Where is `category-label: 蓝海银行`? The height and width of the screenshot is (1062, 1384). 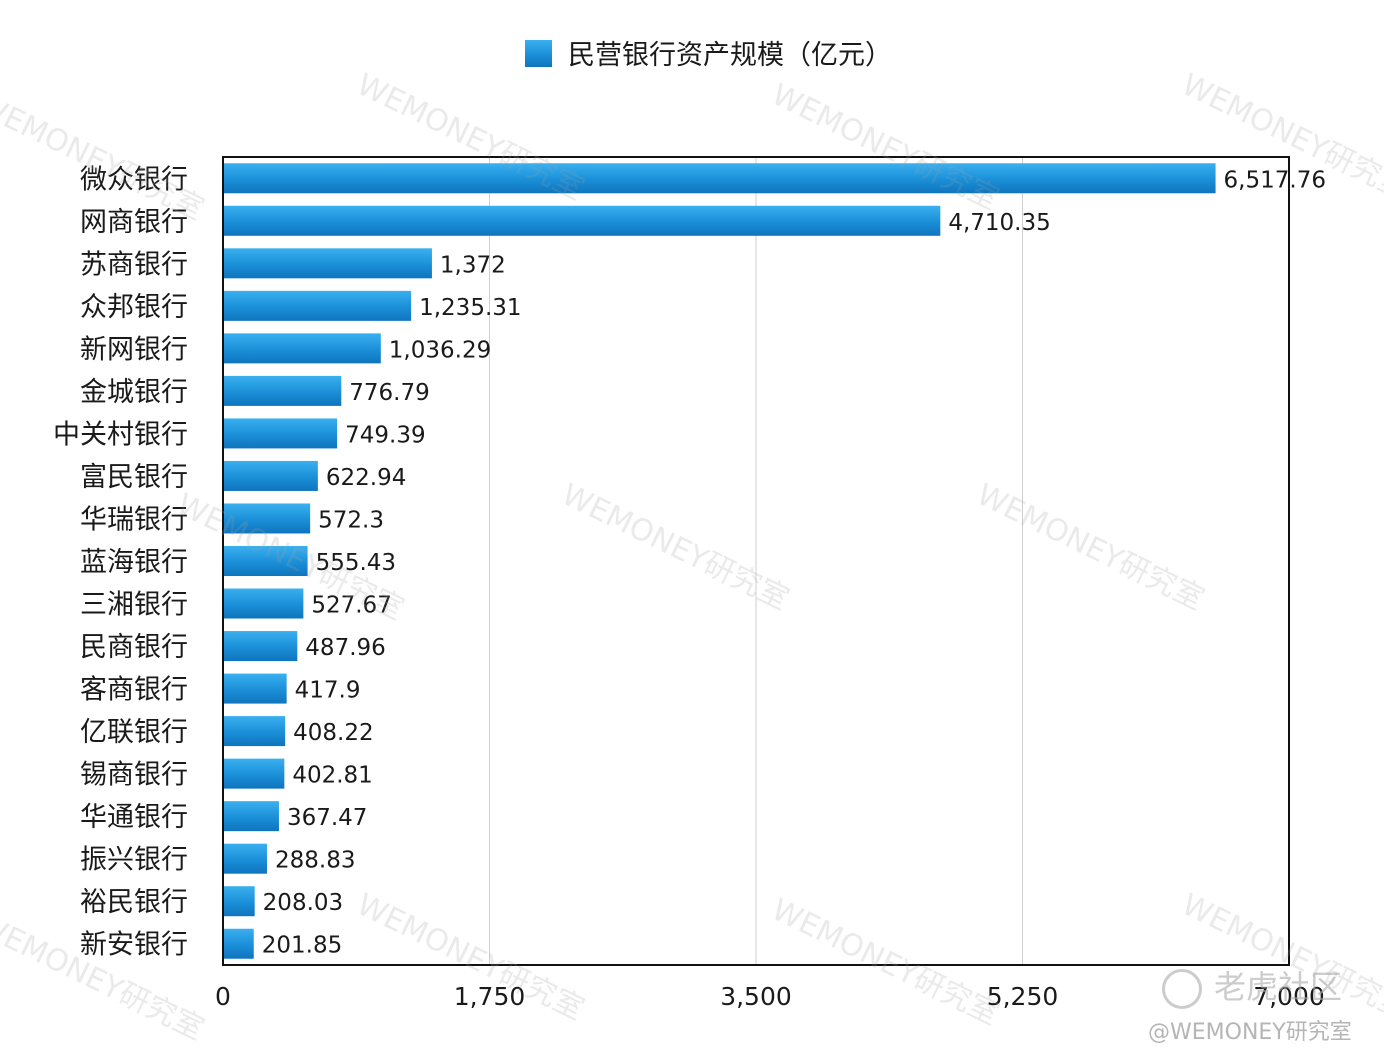
category-label: 蓝海银行 is located at coordinates (134, 562).